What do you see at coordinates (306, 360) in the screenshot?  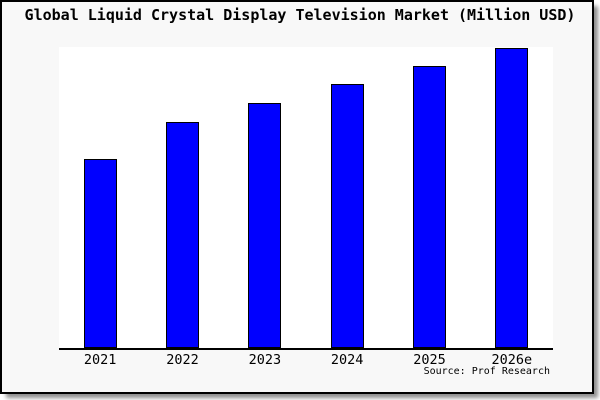 I see `x-axis-labels: 2021 2022 2023 2024 2025 2026e` at bounding box center [306, 360].